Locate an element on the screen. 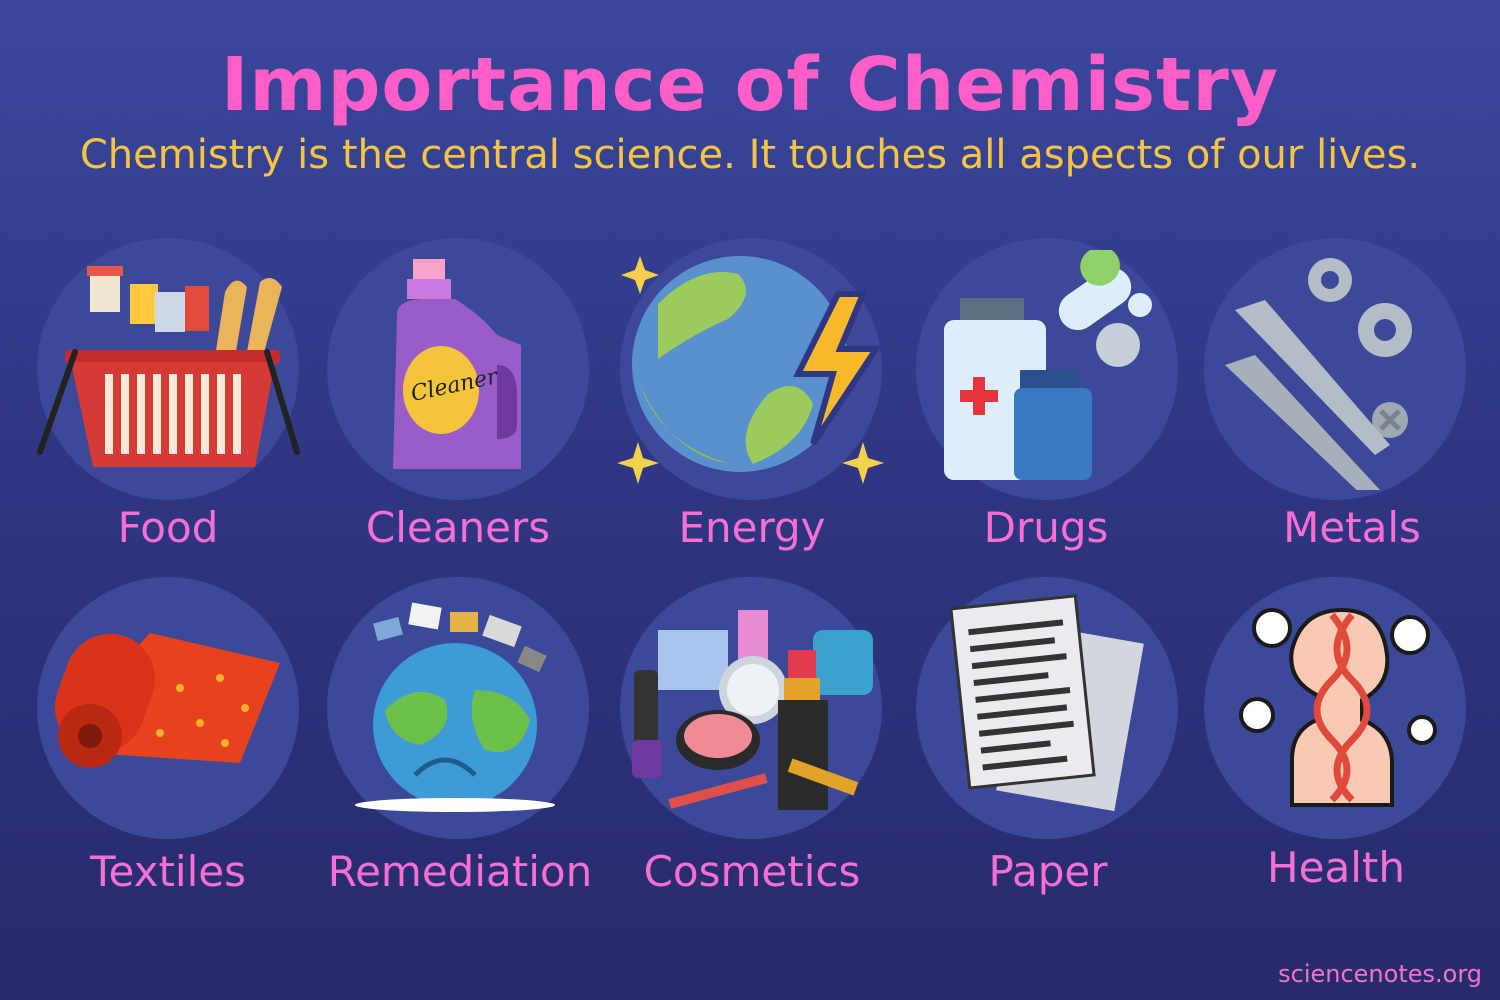  label-paper: Paper is located at coordinates (1048, 871).